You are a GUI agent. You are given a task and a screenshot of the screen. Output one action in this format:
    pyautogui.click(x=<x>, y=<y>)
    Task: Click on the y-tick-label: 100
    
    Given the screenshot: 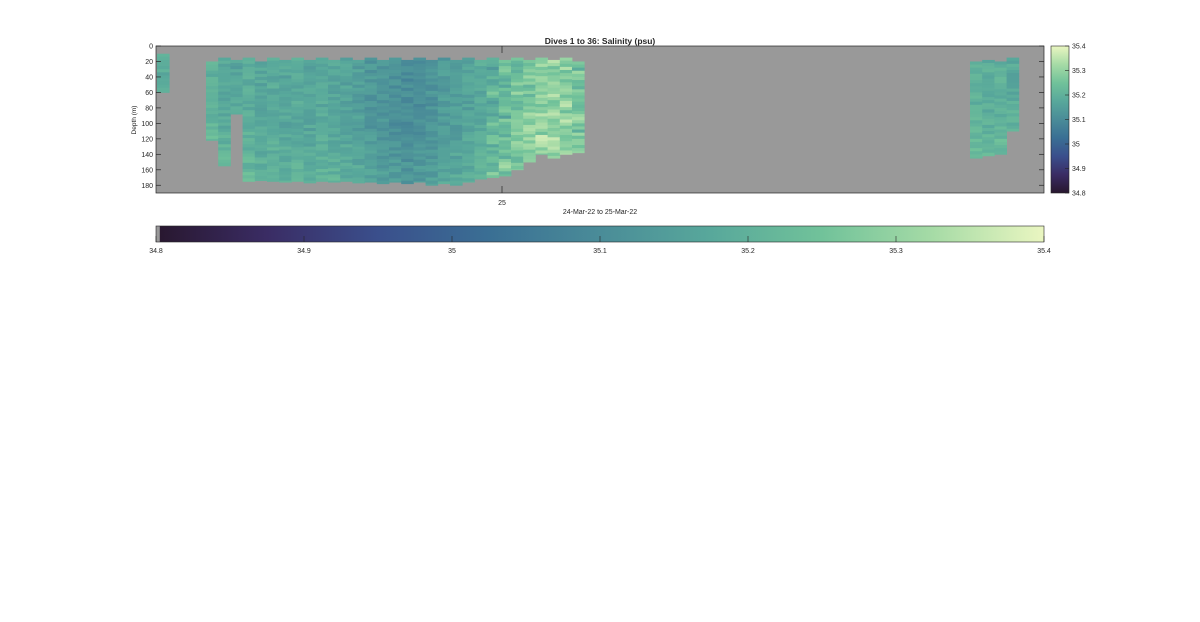 What is the action you would take?
    pyautogui.click(x=147, y=124)
    